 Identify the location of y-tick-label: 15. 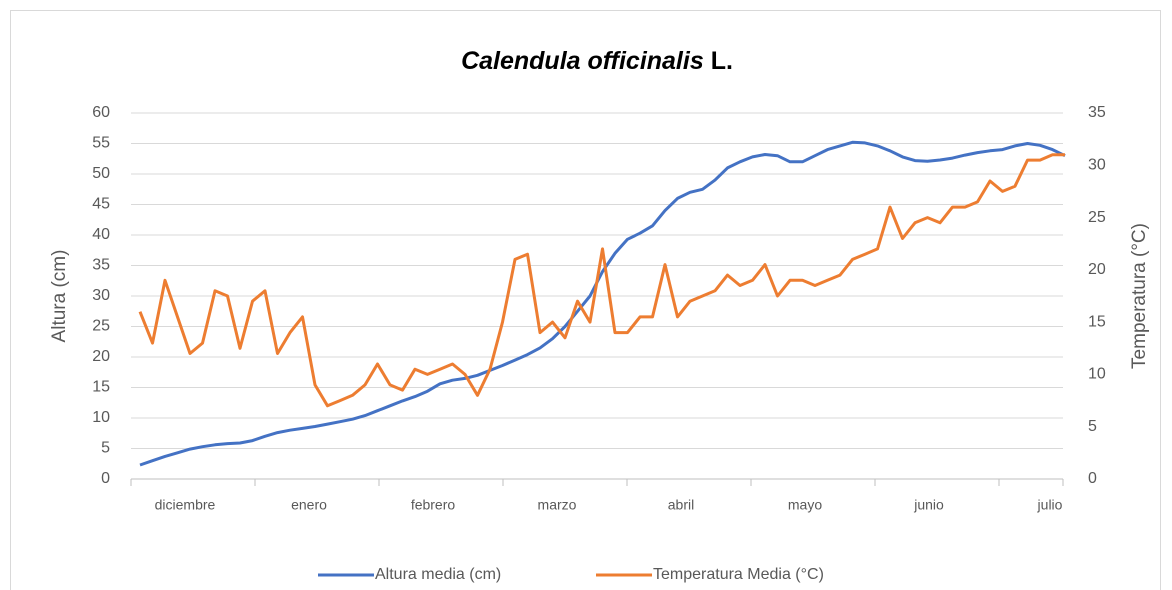
(101, 387).